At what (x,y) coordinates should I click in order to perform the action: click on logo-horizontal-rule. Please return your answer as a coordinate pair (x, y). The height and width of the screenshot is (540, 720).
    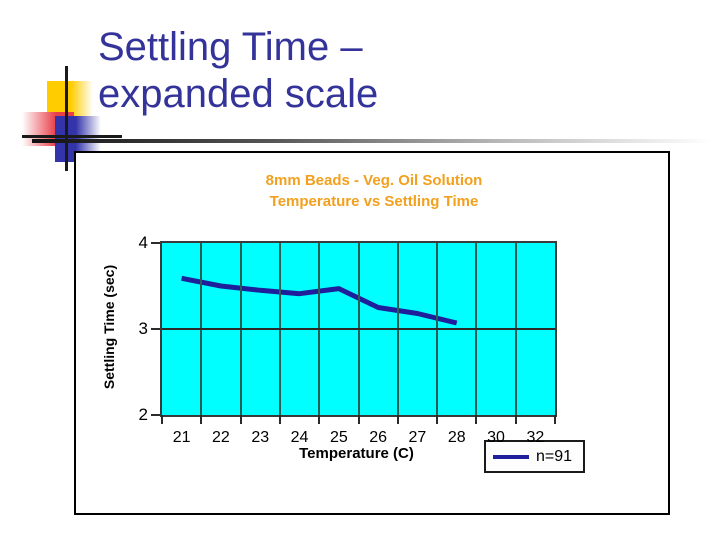
    Looking at the image, I should click on (72, 136).